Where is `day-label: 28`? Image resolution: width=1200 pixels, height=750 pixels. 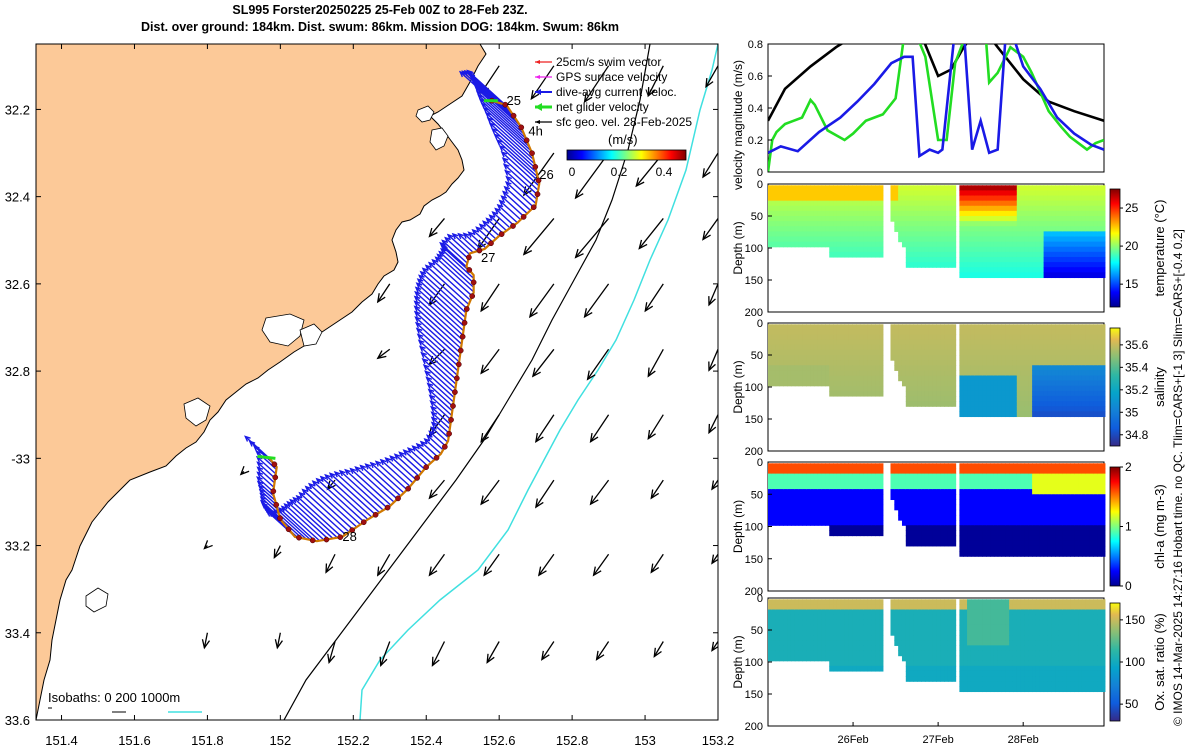 day-label: 28 is located at coordinates (349, 536).